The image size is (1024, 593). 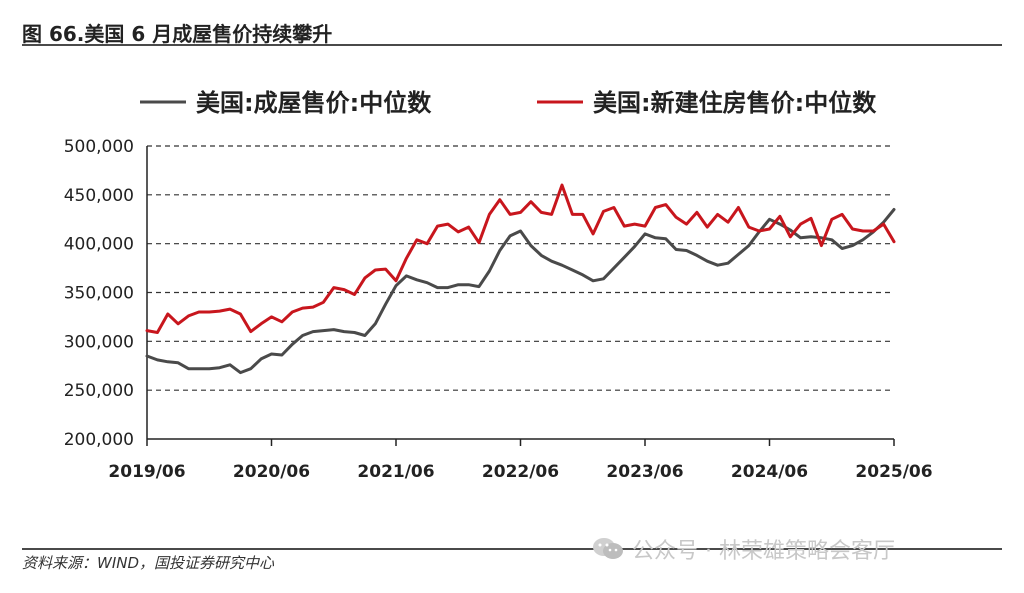 What do you see at coordinates (644, 472) in the screenshot?
I see `x-tick-label: 2023/06` at bounding box center [644, 472].